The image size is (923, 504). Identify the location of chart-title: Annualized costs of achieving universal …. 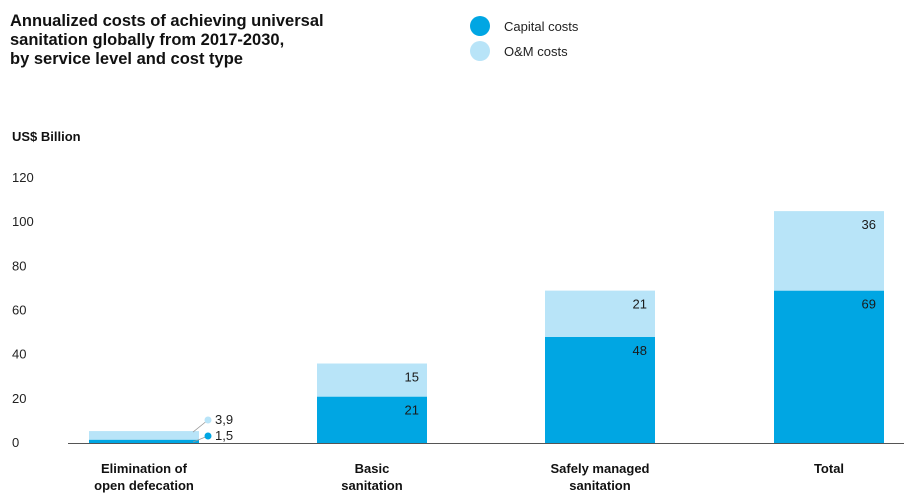
(200, 40).